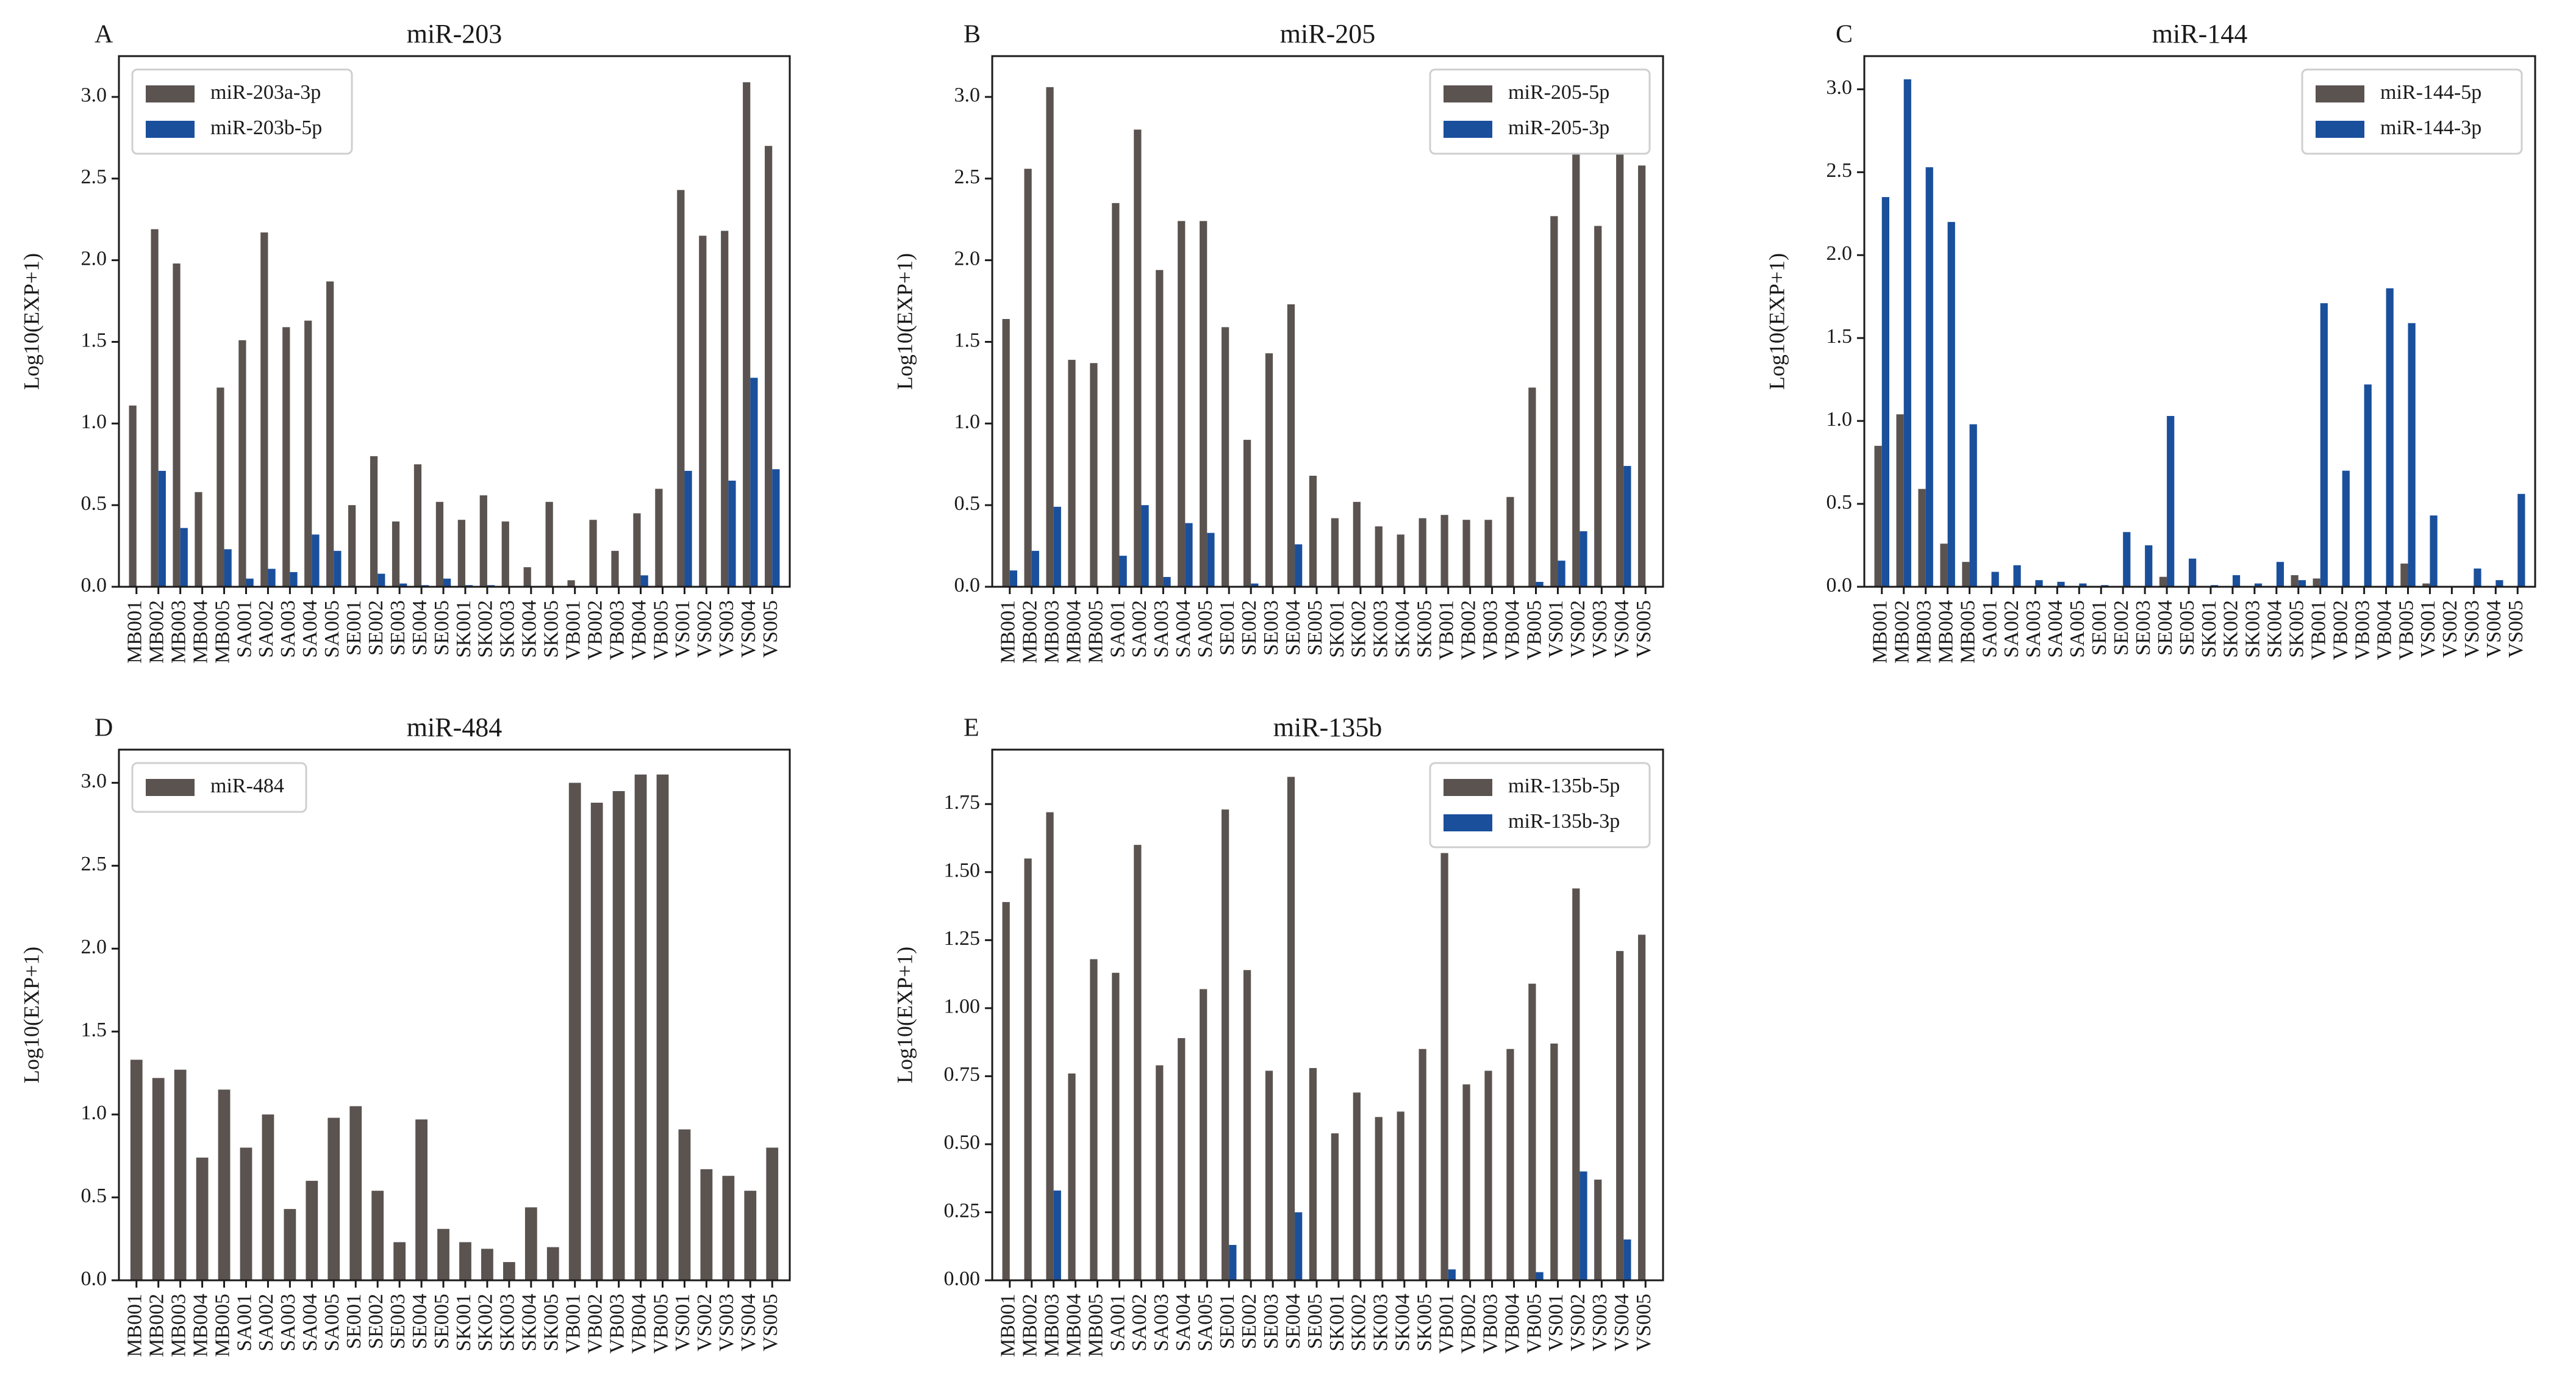  Describe the element at coordinates (704, 629) in the screenshot. I see `x-tick-label: VS002` at that location.